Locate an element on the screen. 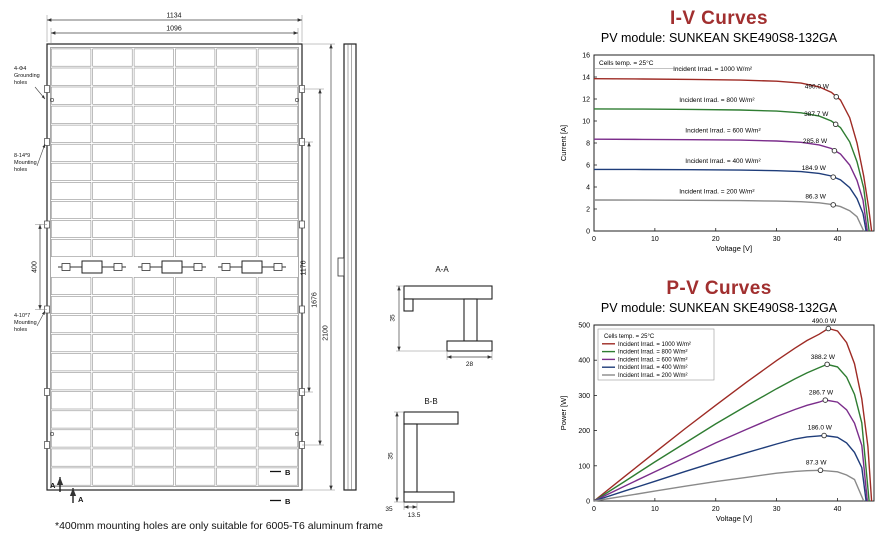  y-axis-label: Current [A] is located at coordinates (563, 143).